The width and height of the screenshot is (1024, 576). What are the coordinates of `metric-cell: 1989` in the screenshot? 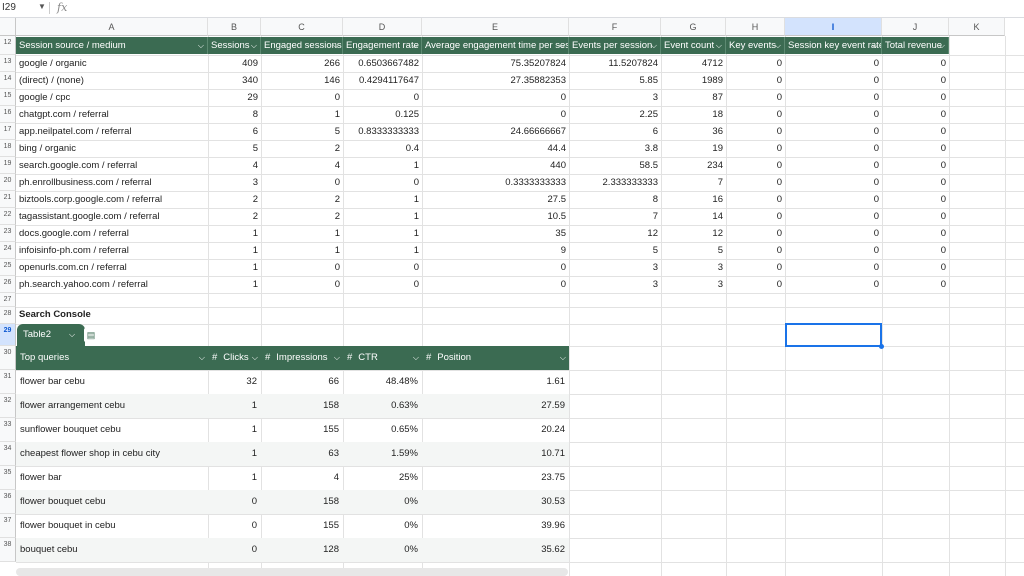 It's located at (712, 80).